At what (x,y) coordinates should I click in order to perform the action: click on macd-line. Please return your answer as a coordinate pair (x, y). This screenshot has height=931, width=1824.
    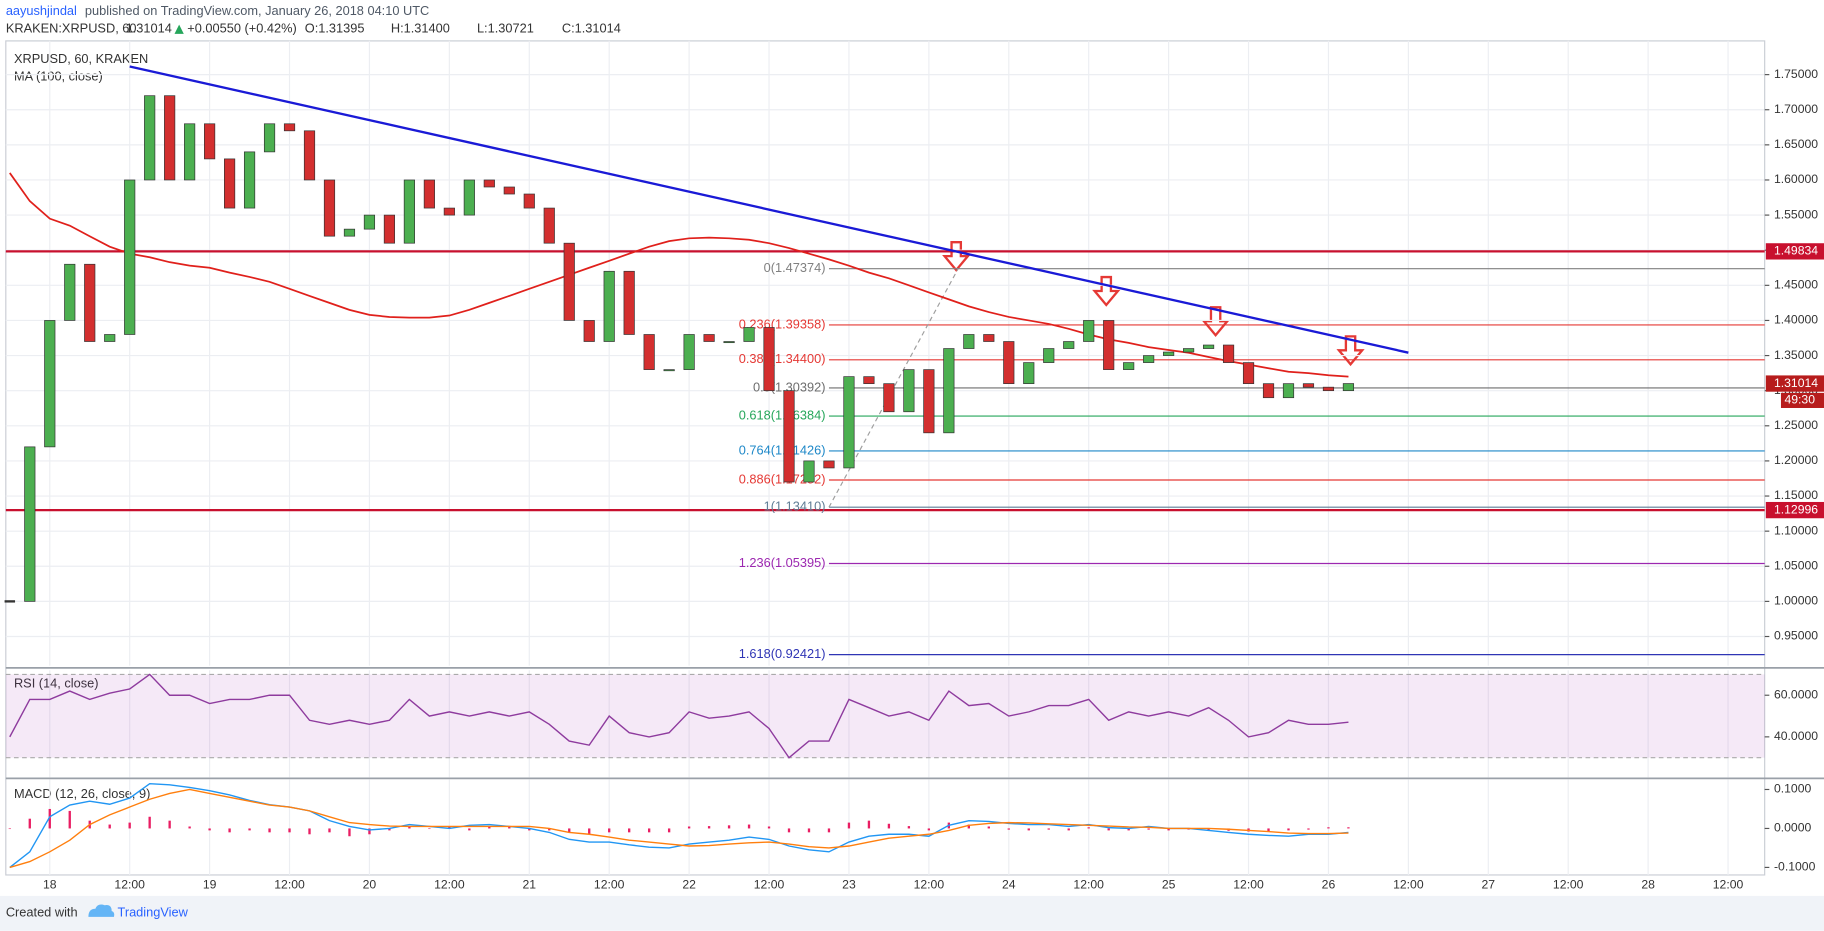
    Looking at the image, I should click on (679, 828).